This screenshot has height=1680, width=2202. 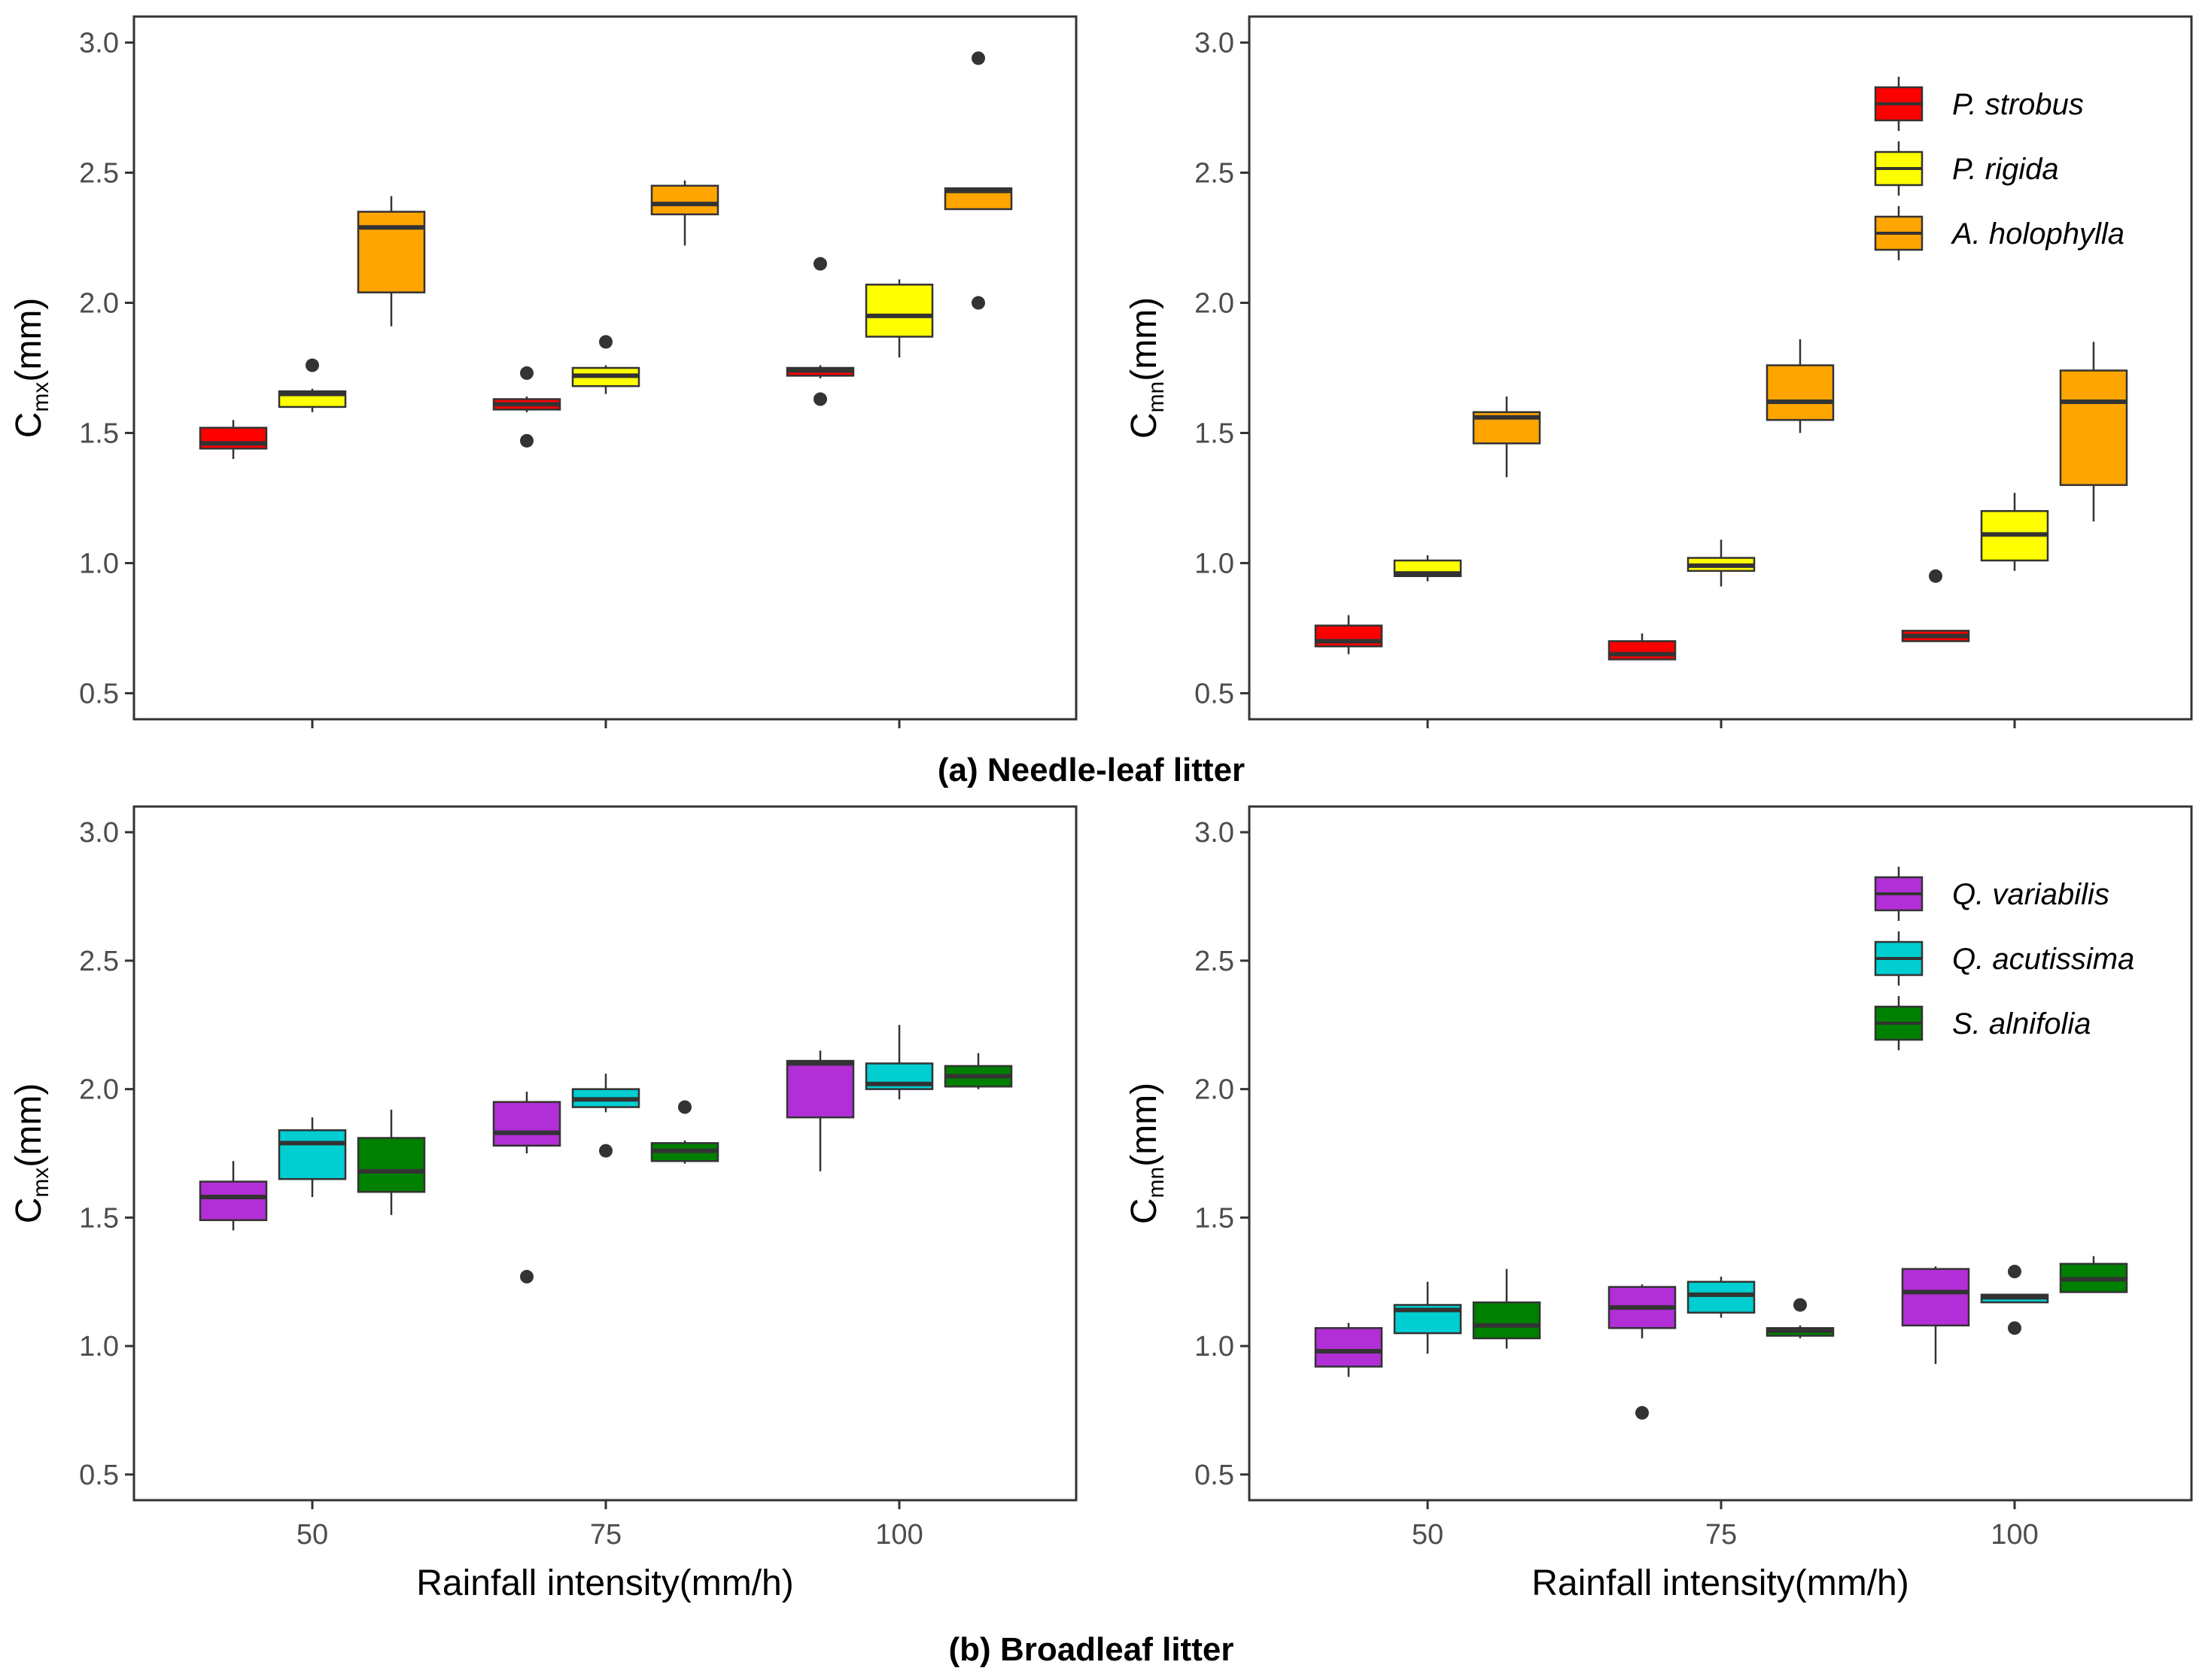 What do you see at coordinates (2037, 234) in the screenshot?
I see `legend-label: A. holophylla` at bounding box center [2037, 234].